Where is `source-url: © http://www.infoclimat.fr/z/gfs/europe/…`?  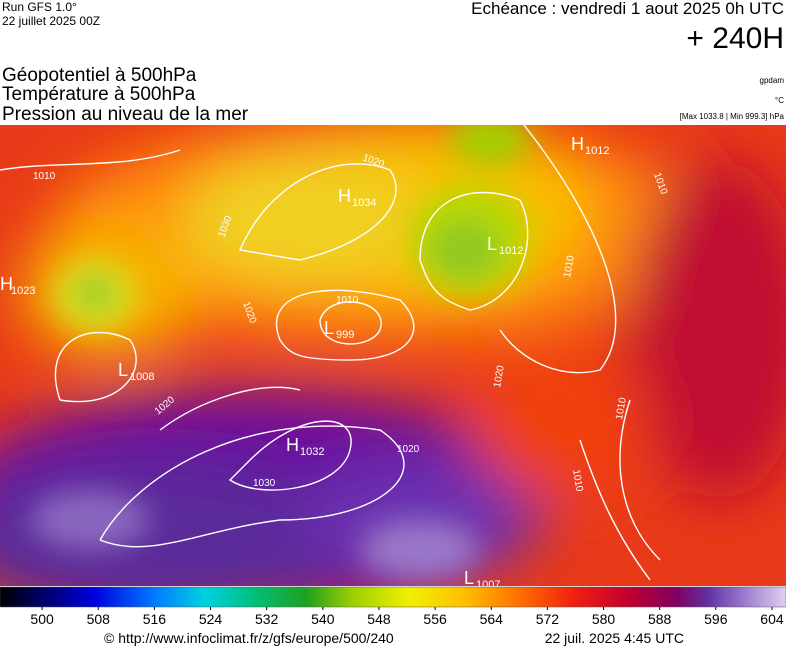 source-url: © http://www.infoclimat.fr/z/gfs/europe/… is located at coordinates (249, 638).